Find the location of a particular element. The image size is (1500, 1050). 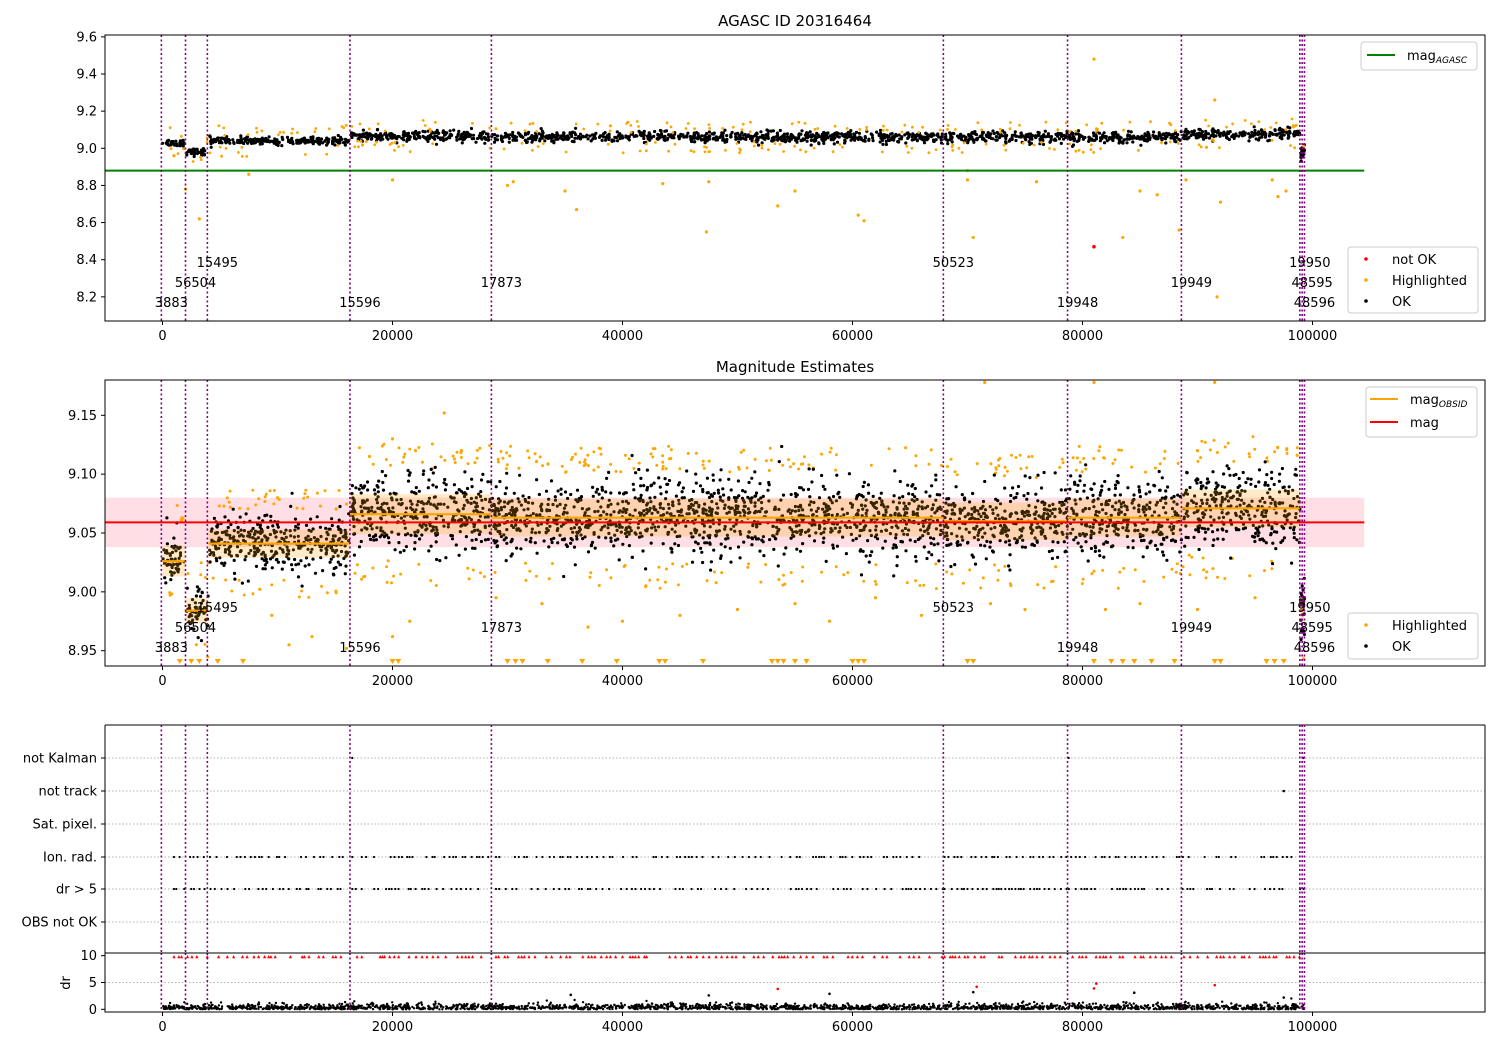

p1-obsid-label: 15596 is located at coordinates (359, 303).